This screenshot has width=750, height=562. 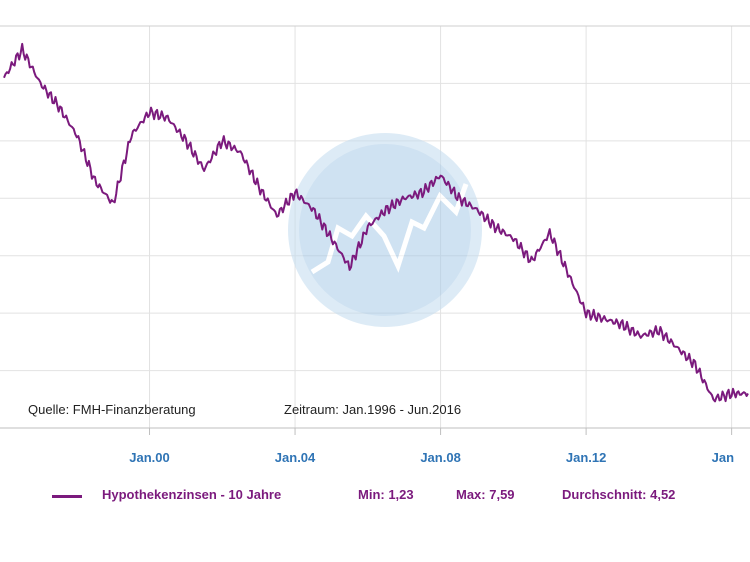 What do you see at coordinates (385, 230) in the screenshot?
I see `watermark-logo` at bounding box center [385, 230].